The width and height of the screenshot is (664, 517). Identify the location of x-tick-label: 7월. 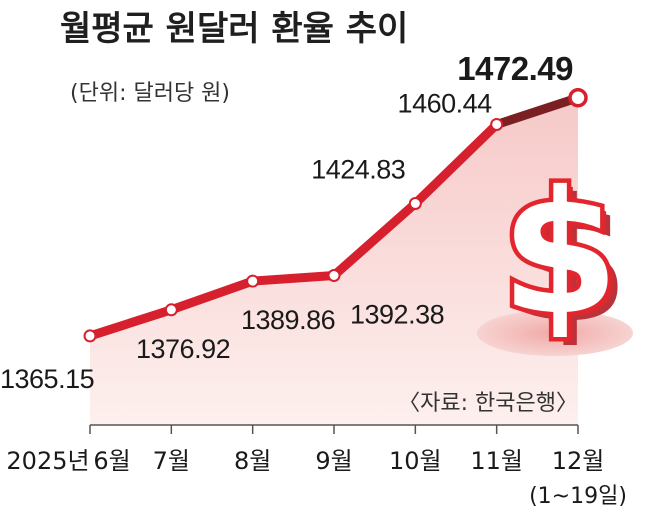
(171, 461).